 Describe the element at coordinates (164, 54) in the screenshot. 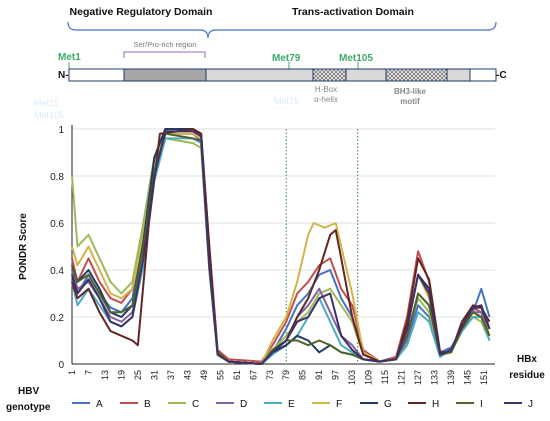

I see `ser-pro-bracket` at that location.